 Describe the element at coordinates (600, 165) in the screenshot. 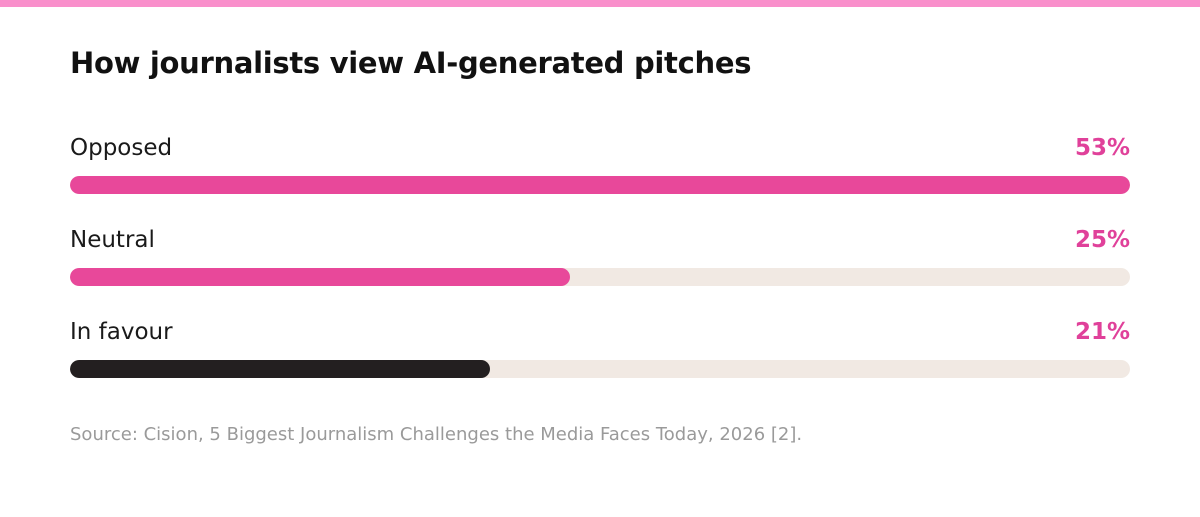

I see `bar-row-opposed: Opposed 53%` at that location.